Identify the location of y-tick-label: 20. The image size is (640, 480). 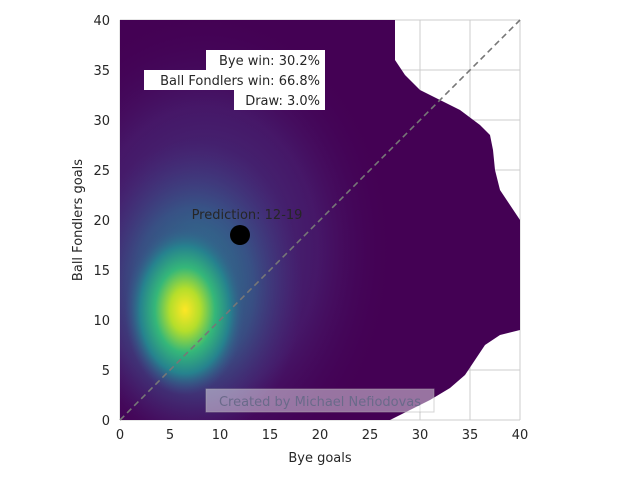
(101, 221).